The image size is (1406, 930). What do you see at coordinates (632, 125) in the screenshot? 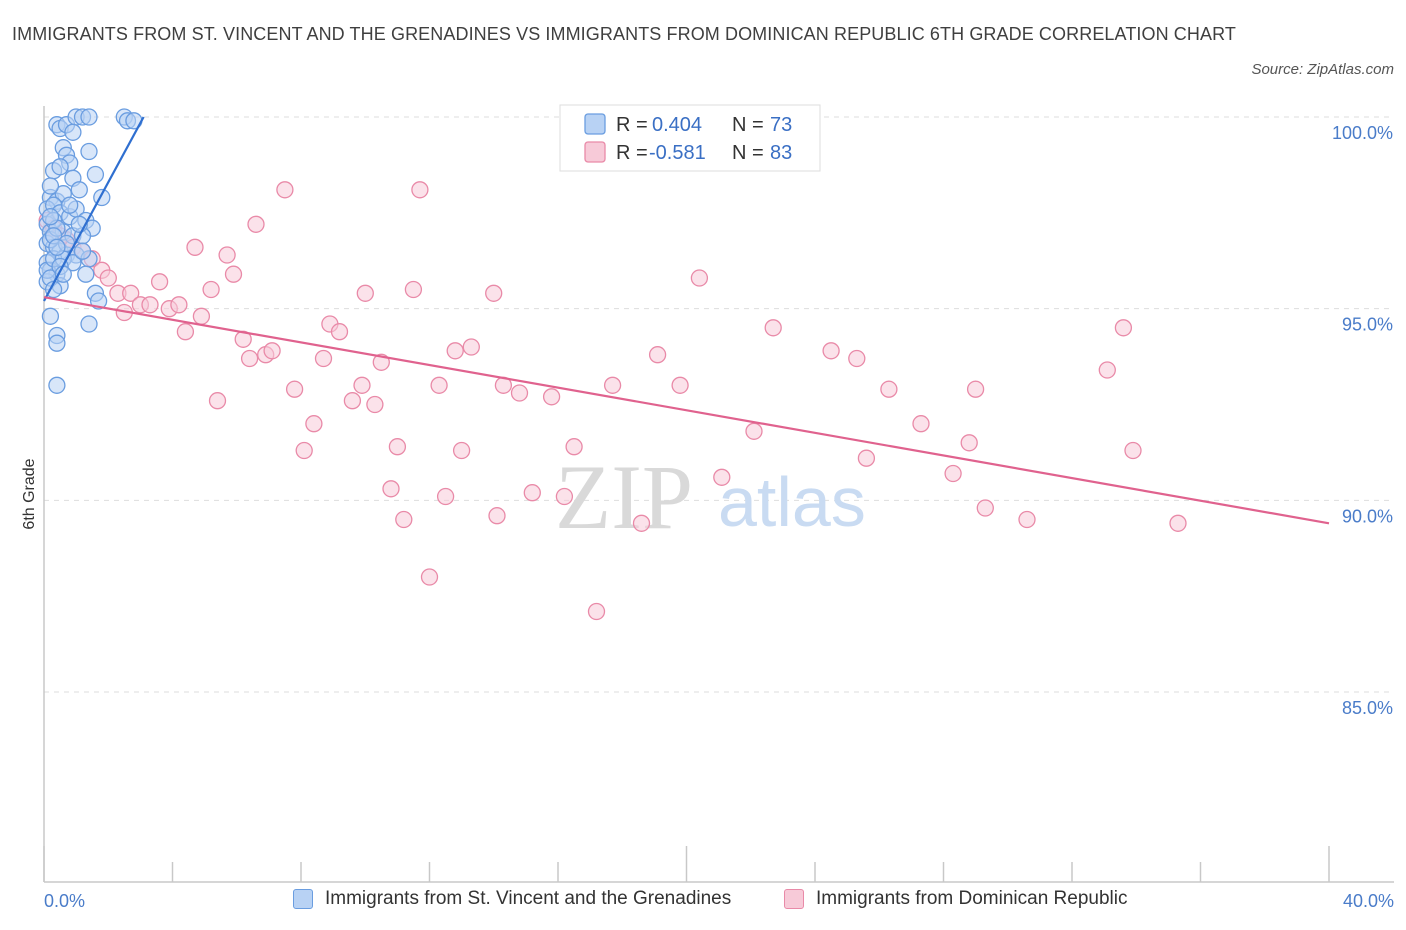
I see `legend-r-label-blue: R =` at bounding box center [632, 125].